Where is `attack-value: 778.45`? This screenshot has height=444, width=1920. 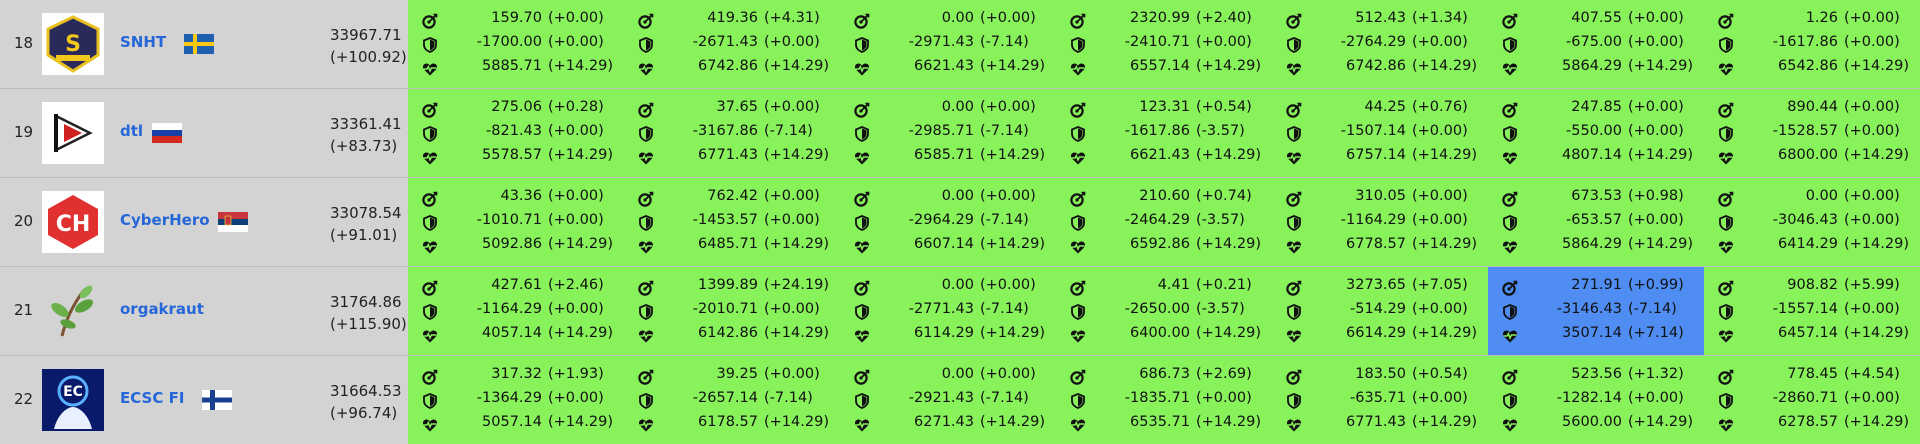
attack-value: 778.45 is located at coordinates (1812, 374).